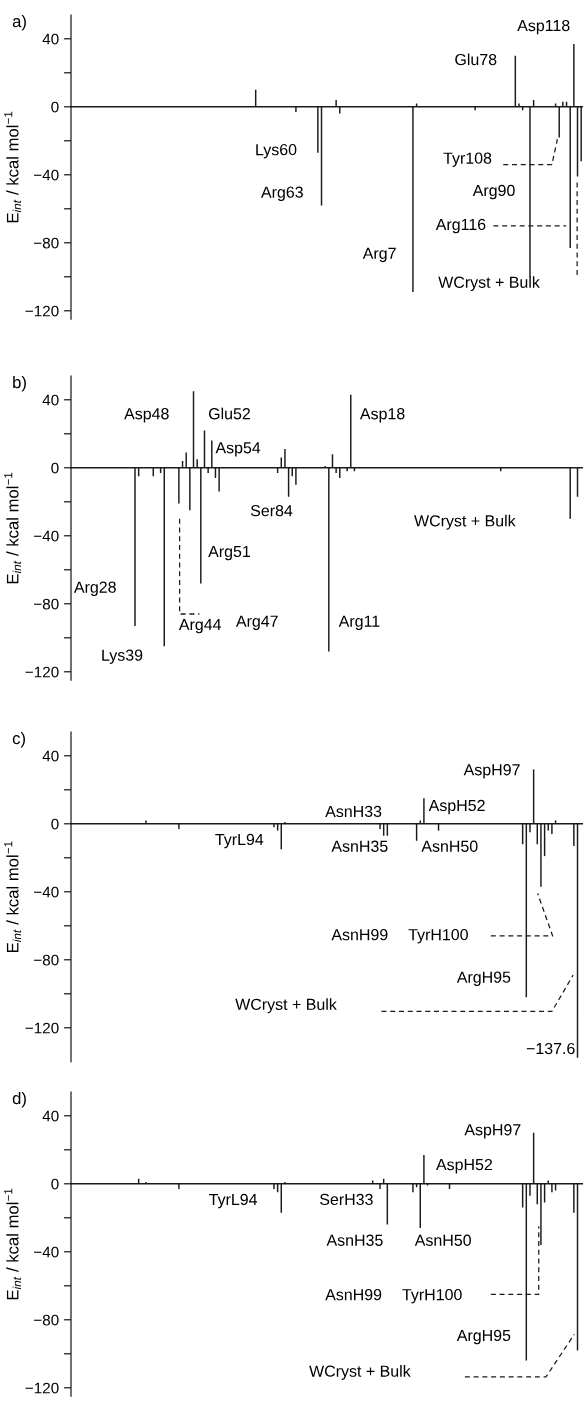 The height and width of the screenshot is (1402, 584). What do you see at coordinates (229, 553) in the screenshot?
I see `annotation: Arg51` at bounding box center [229, 553].